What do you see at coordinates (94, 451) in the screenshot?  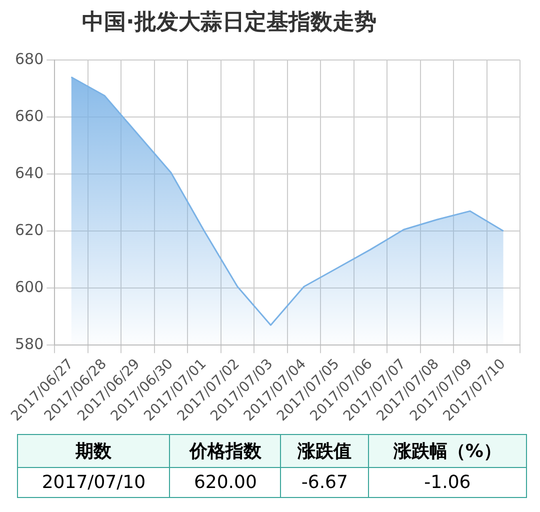 I see `text: 期数` at bounding box center [94, 451].